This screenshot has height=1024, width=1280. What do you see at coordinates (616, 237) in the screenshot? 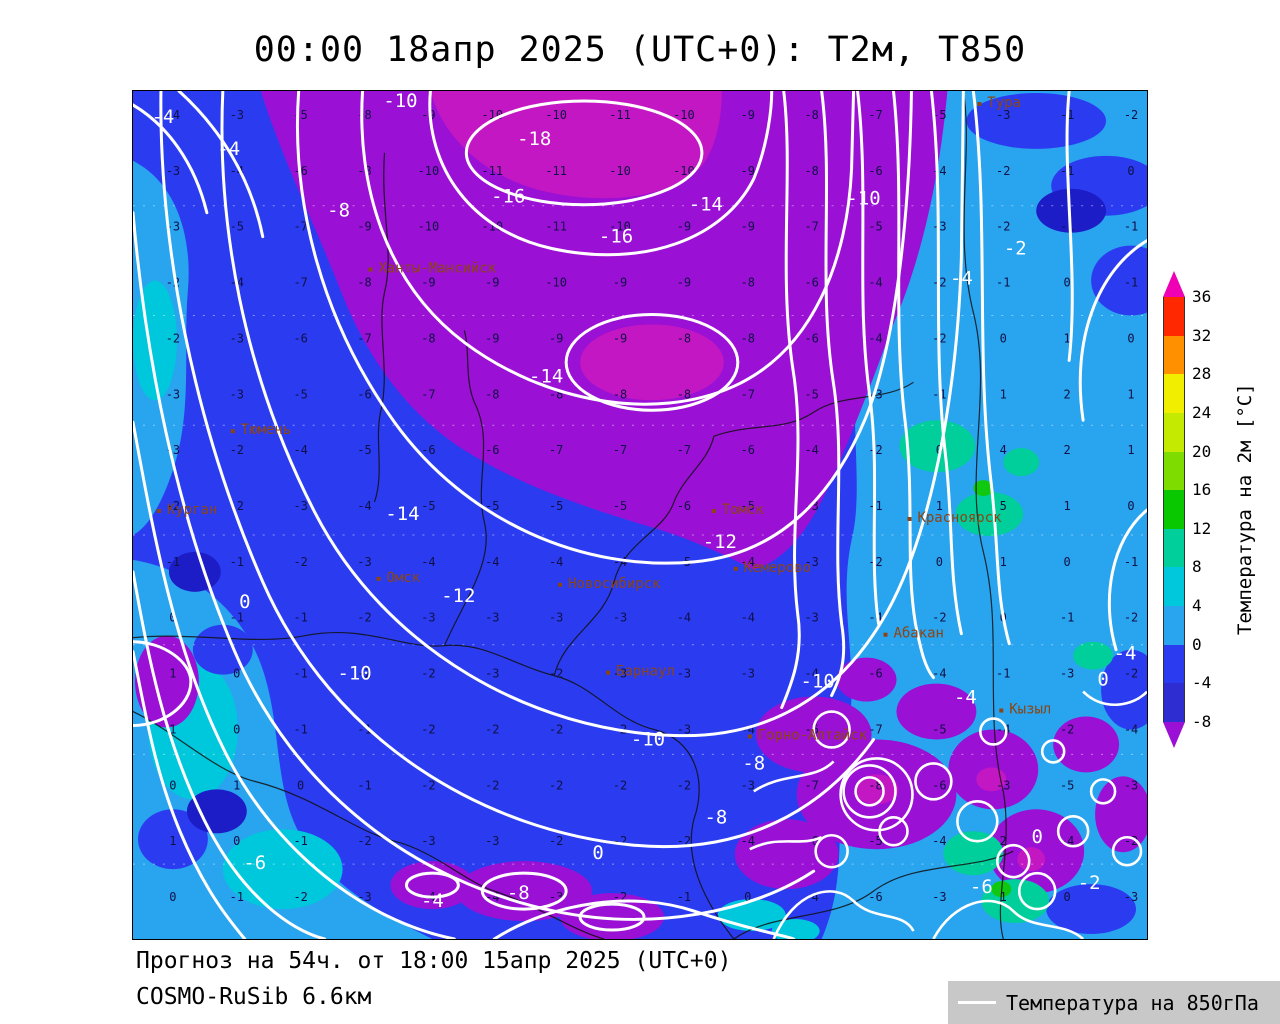
I see `contour-label: -16` at bounding box center [616, 237].